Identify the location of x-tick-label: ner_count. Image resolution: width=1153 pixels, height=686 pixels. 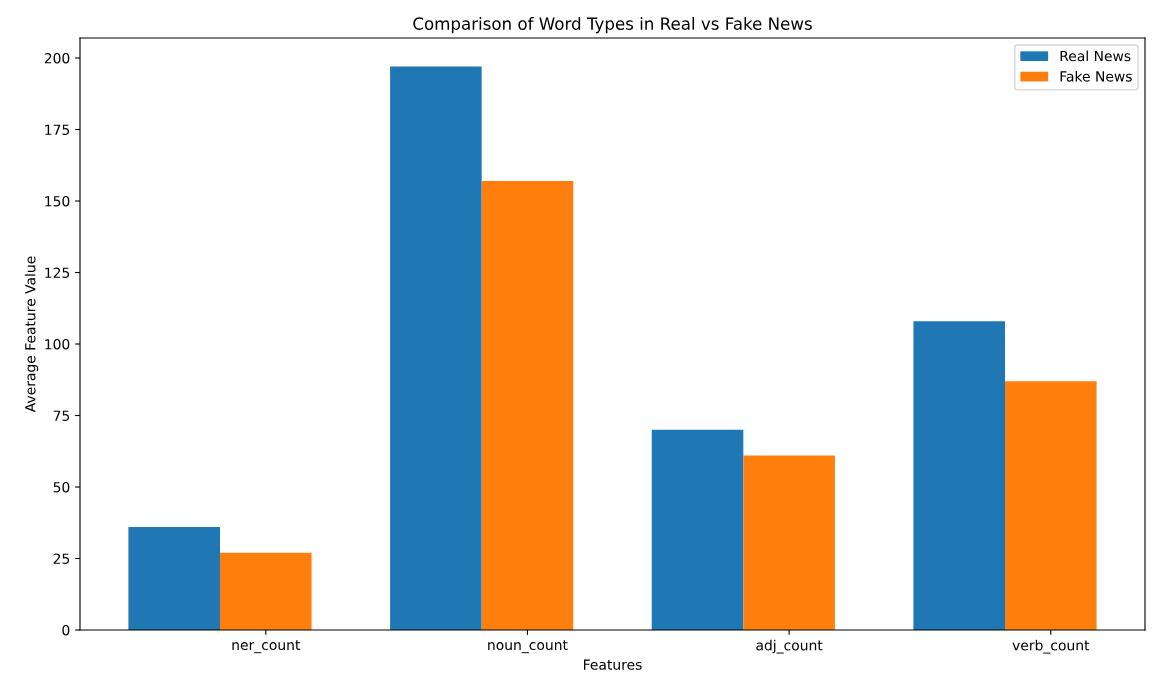
(266, 647).